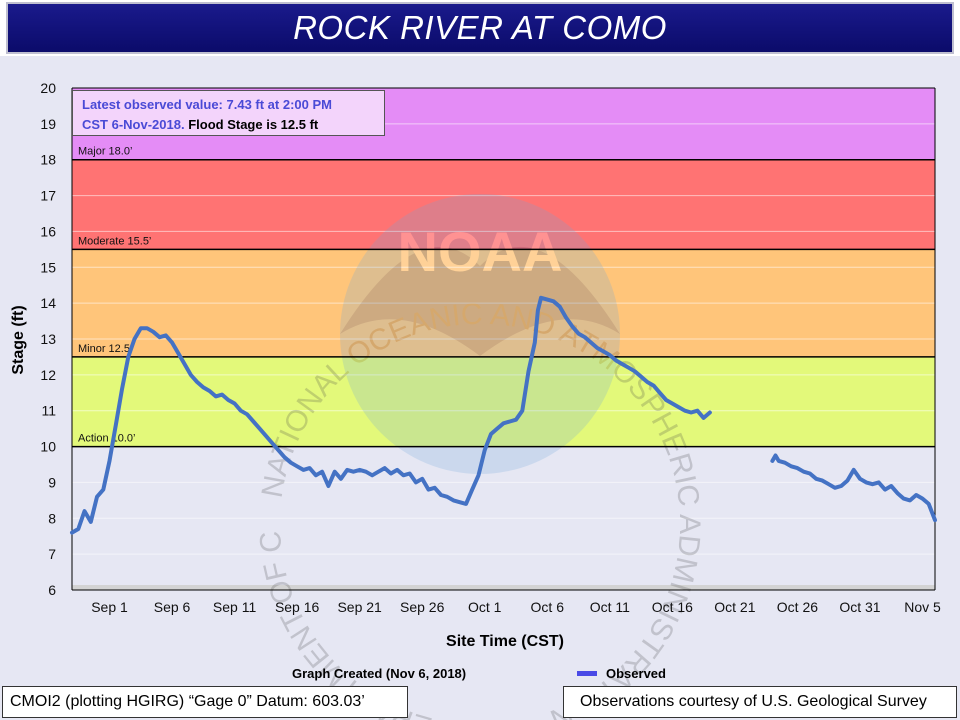 The width and height of the screenshot is (960, 720). Describe the element at coordinates (480, 251) in the screenshot. I see `noaa-logo-text: NOAA` at that location.